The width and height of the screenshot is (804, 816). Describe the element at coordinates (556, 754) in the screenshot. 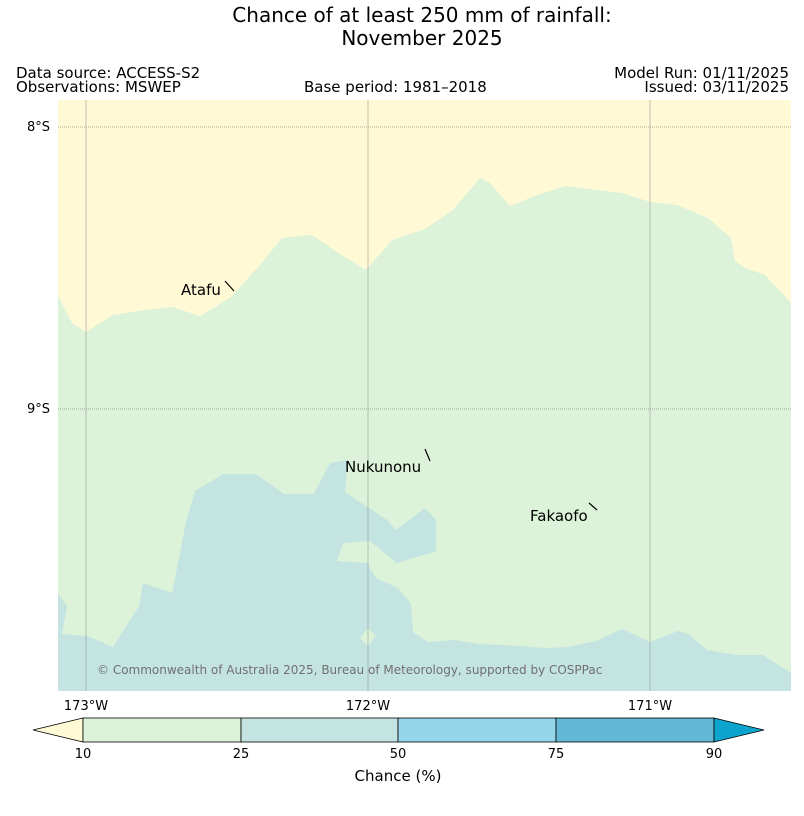

I see `colorbar-tick-75: 75` at that location.